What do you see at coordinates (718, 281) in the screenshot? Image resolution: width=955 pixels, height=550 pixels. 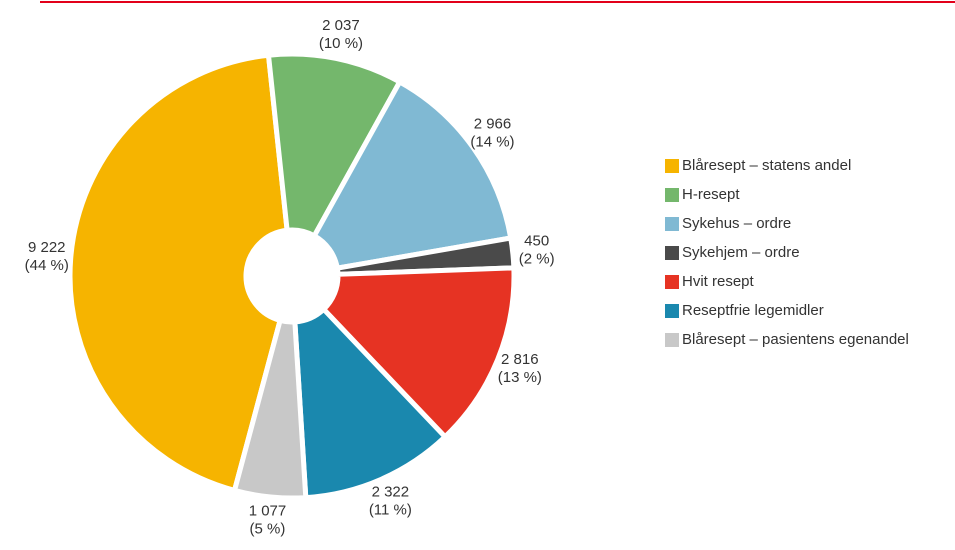 I see `legend-label: Hvit resept` at bounding box center [718, 281].